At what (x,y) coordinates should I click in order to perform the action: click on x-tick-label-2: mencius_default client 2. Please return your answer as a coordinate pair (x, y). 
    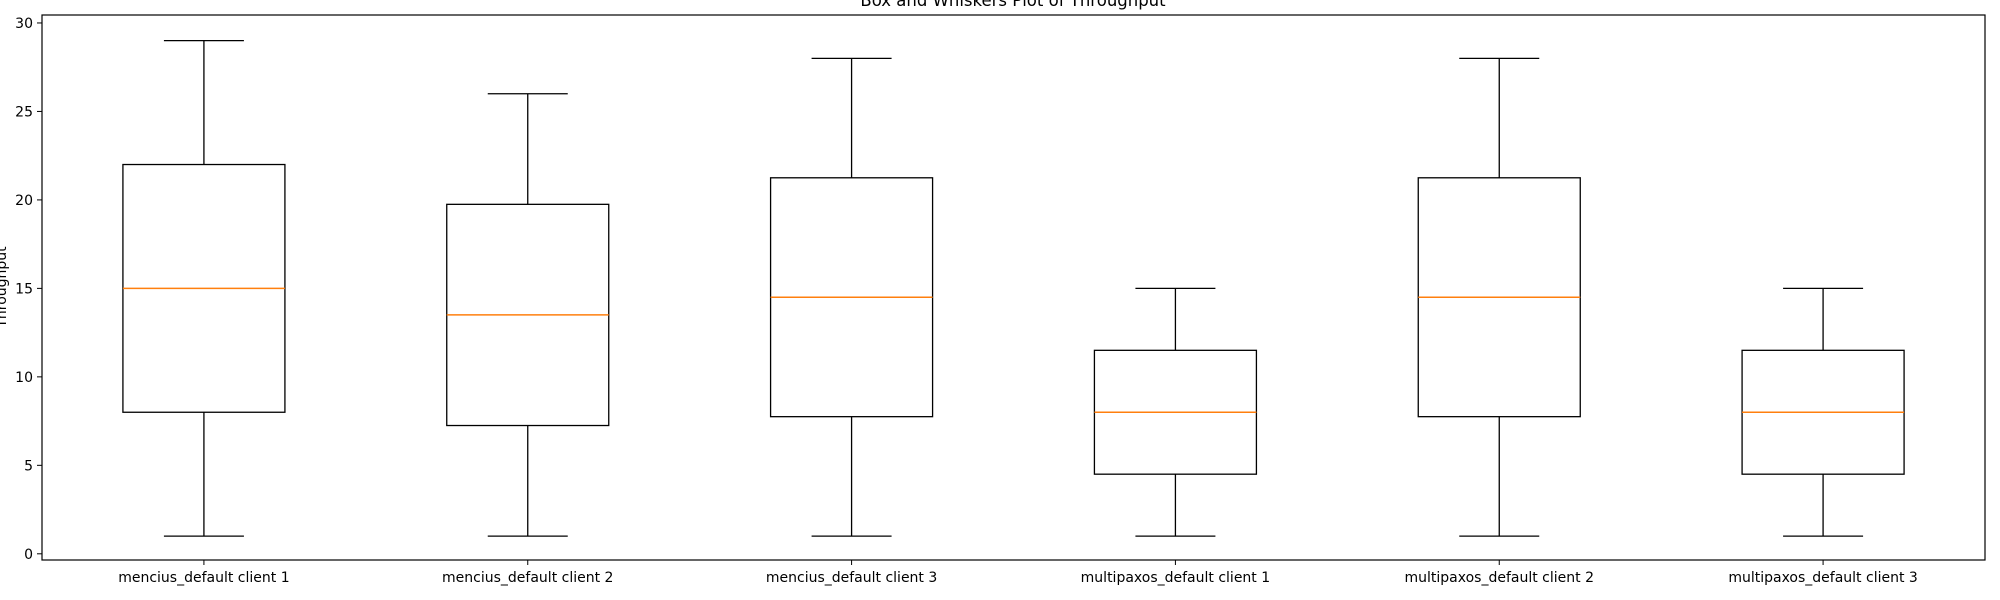
    Looking at the image, I should click on (527, 578).